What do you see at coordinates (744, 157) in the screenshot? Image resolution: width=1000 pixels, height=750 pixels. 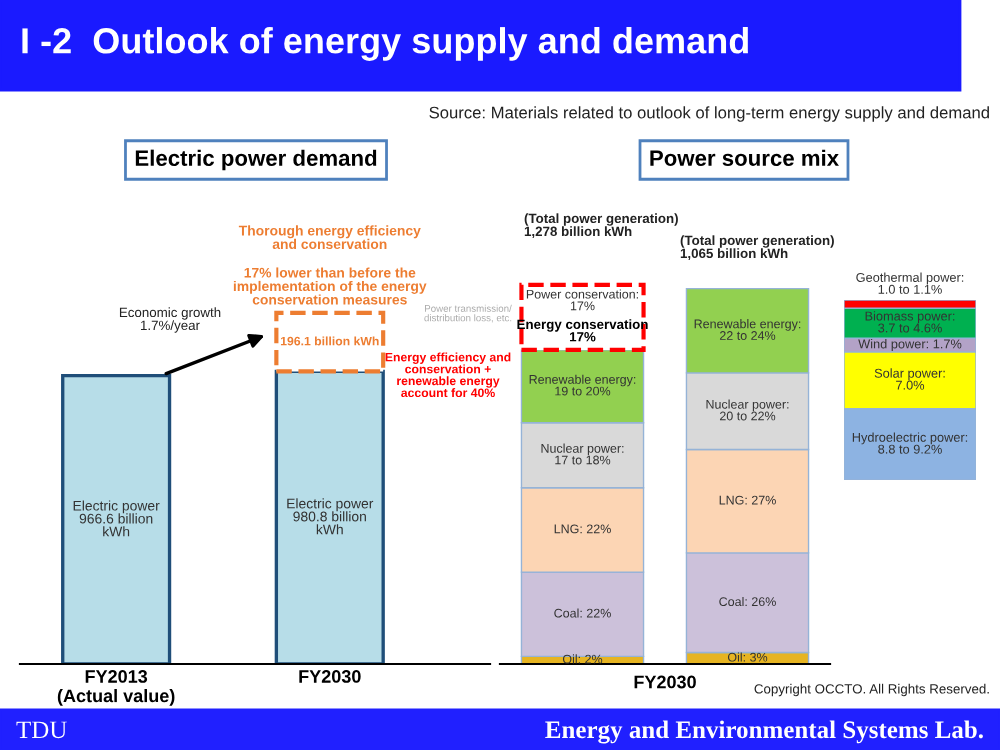 I see `chart-subtitle: Power source mix` at bounding box center [744, 157].